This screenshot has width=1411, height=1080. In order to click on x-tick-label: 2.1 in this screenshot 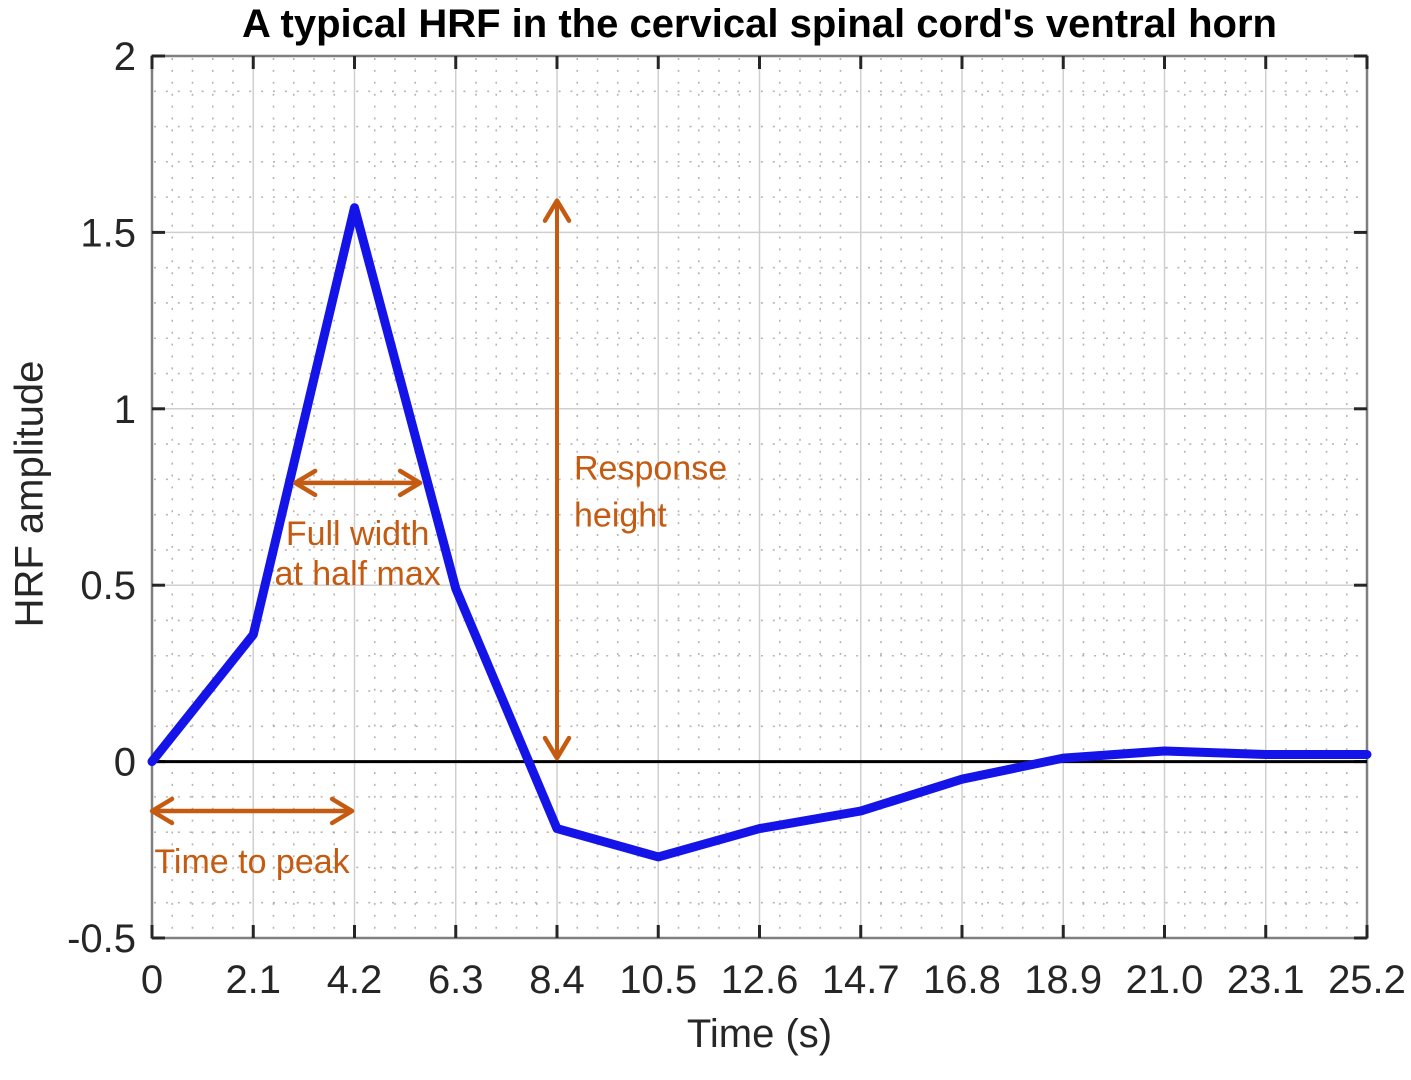, I will do `click(253, 980)`.